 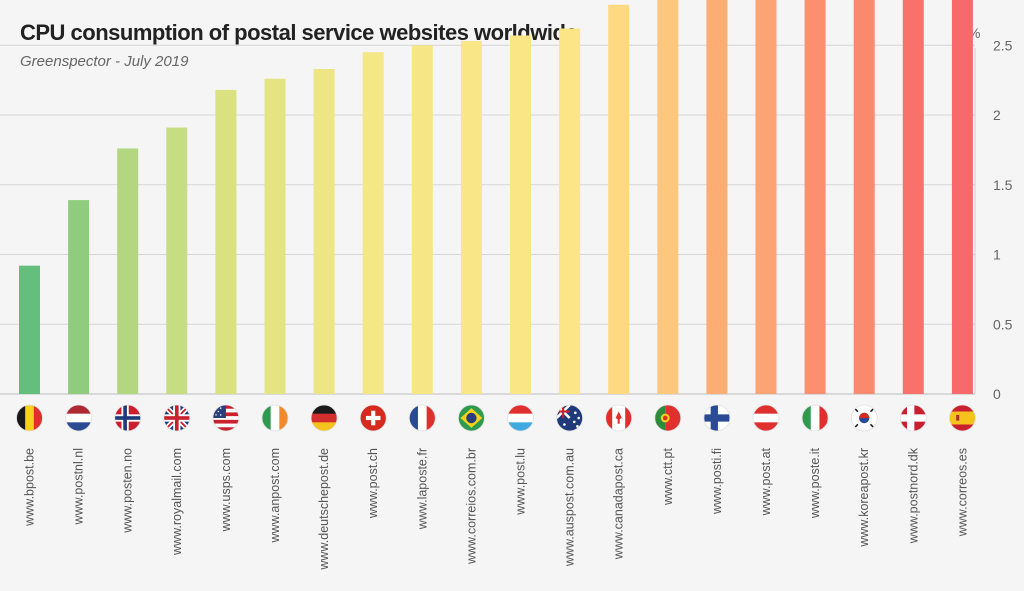 What do you see at coordinates (177, 502) in the screenshot?
I see `x-tick-label: www.royalmail.com` at bounding box center [177, 502].